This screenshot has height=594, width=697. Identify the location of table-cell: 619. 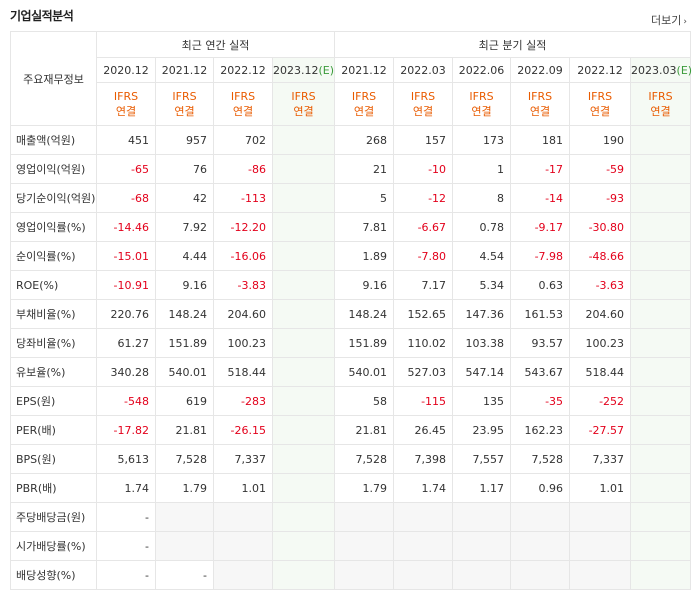
(184, 401).